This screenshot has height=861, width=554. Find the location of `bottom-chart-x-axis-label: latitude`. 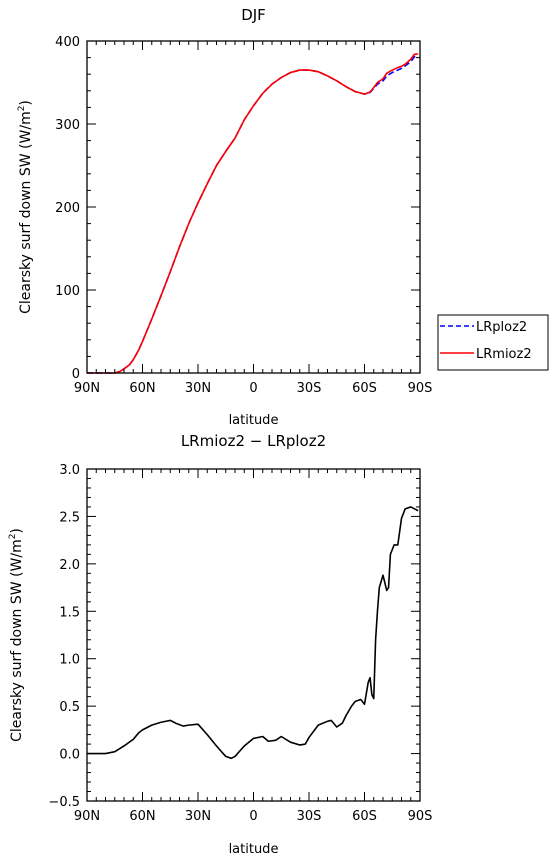

bottom-chart-x-axis-label: latitude is located at coordinates (254, 849).